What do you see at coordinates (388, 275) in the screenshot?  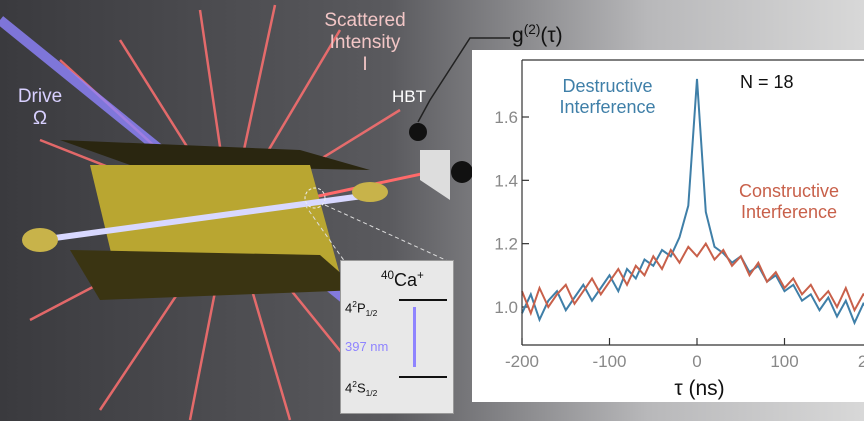 I see `mass: 40` at bounding box center [388, 275].